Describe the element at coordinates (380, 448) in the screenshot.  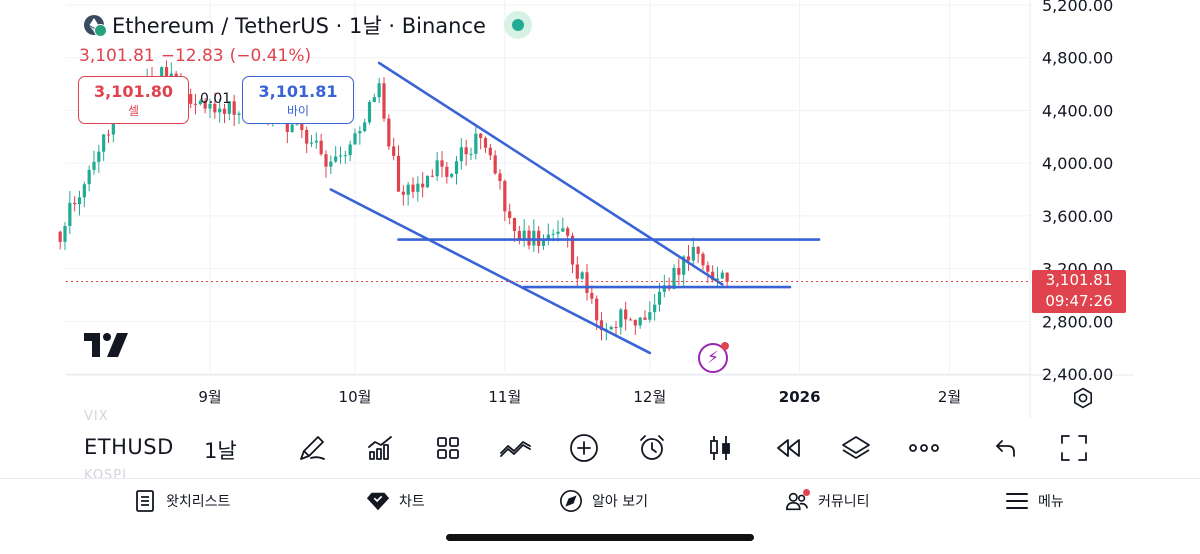
I see `indicators-icon` at that location.